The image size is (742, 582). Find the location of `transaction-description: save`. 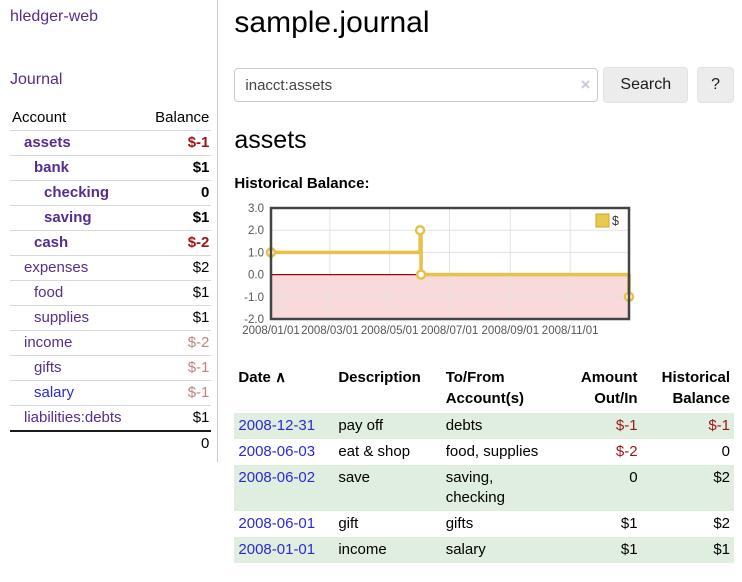

transaction-description: save is located at coordinates (354, 477).